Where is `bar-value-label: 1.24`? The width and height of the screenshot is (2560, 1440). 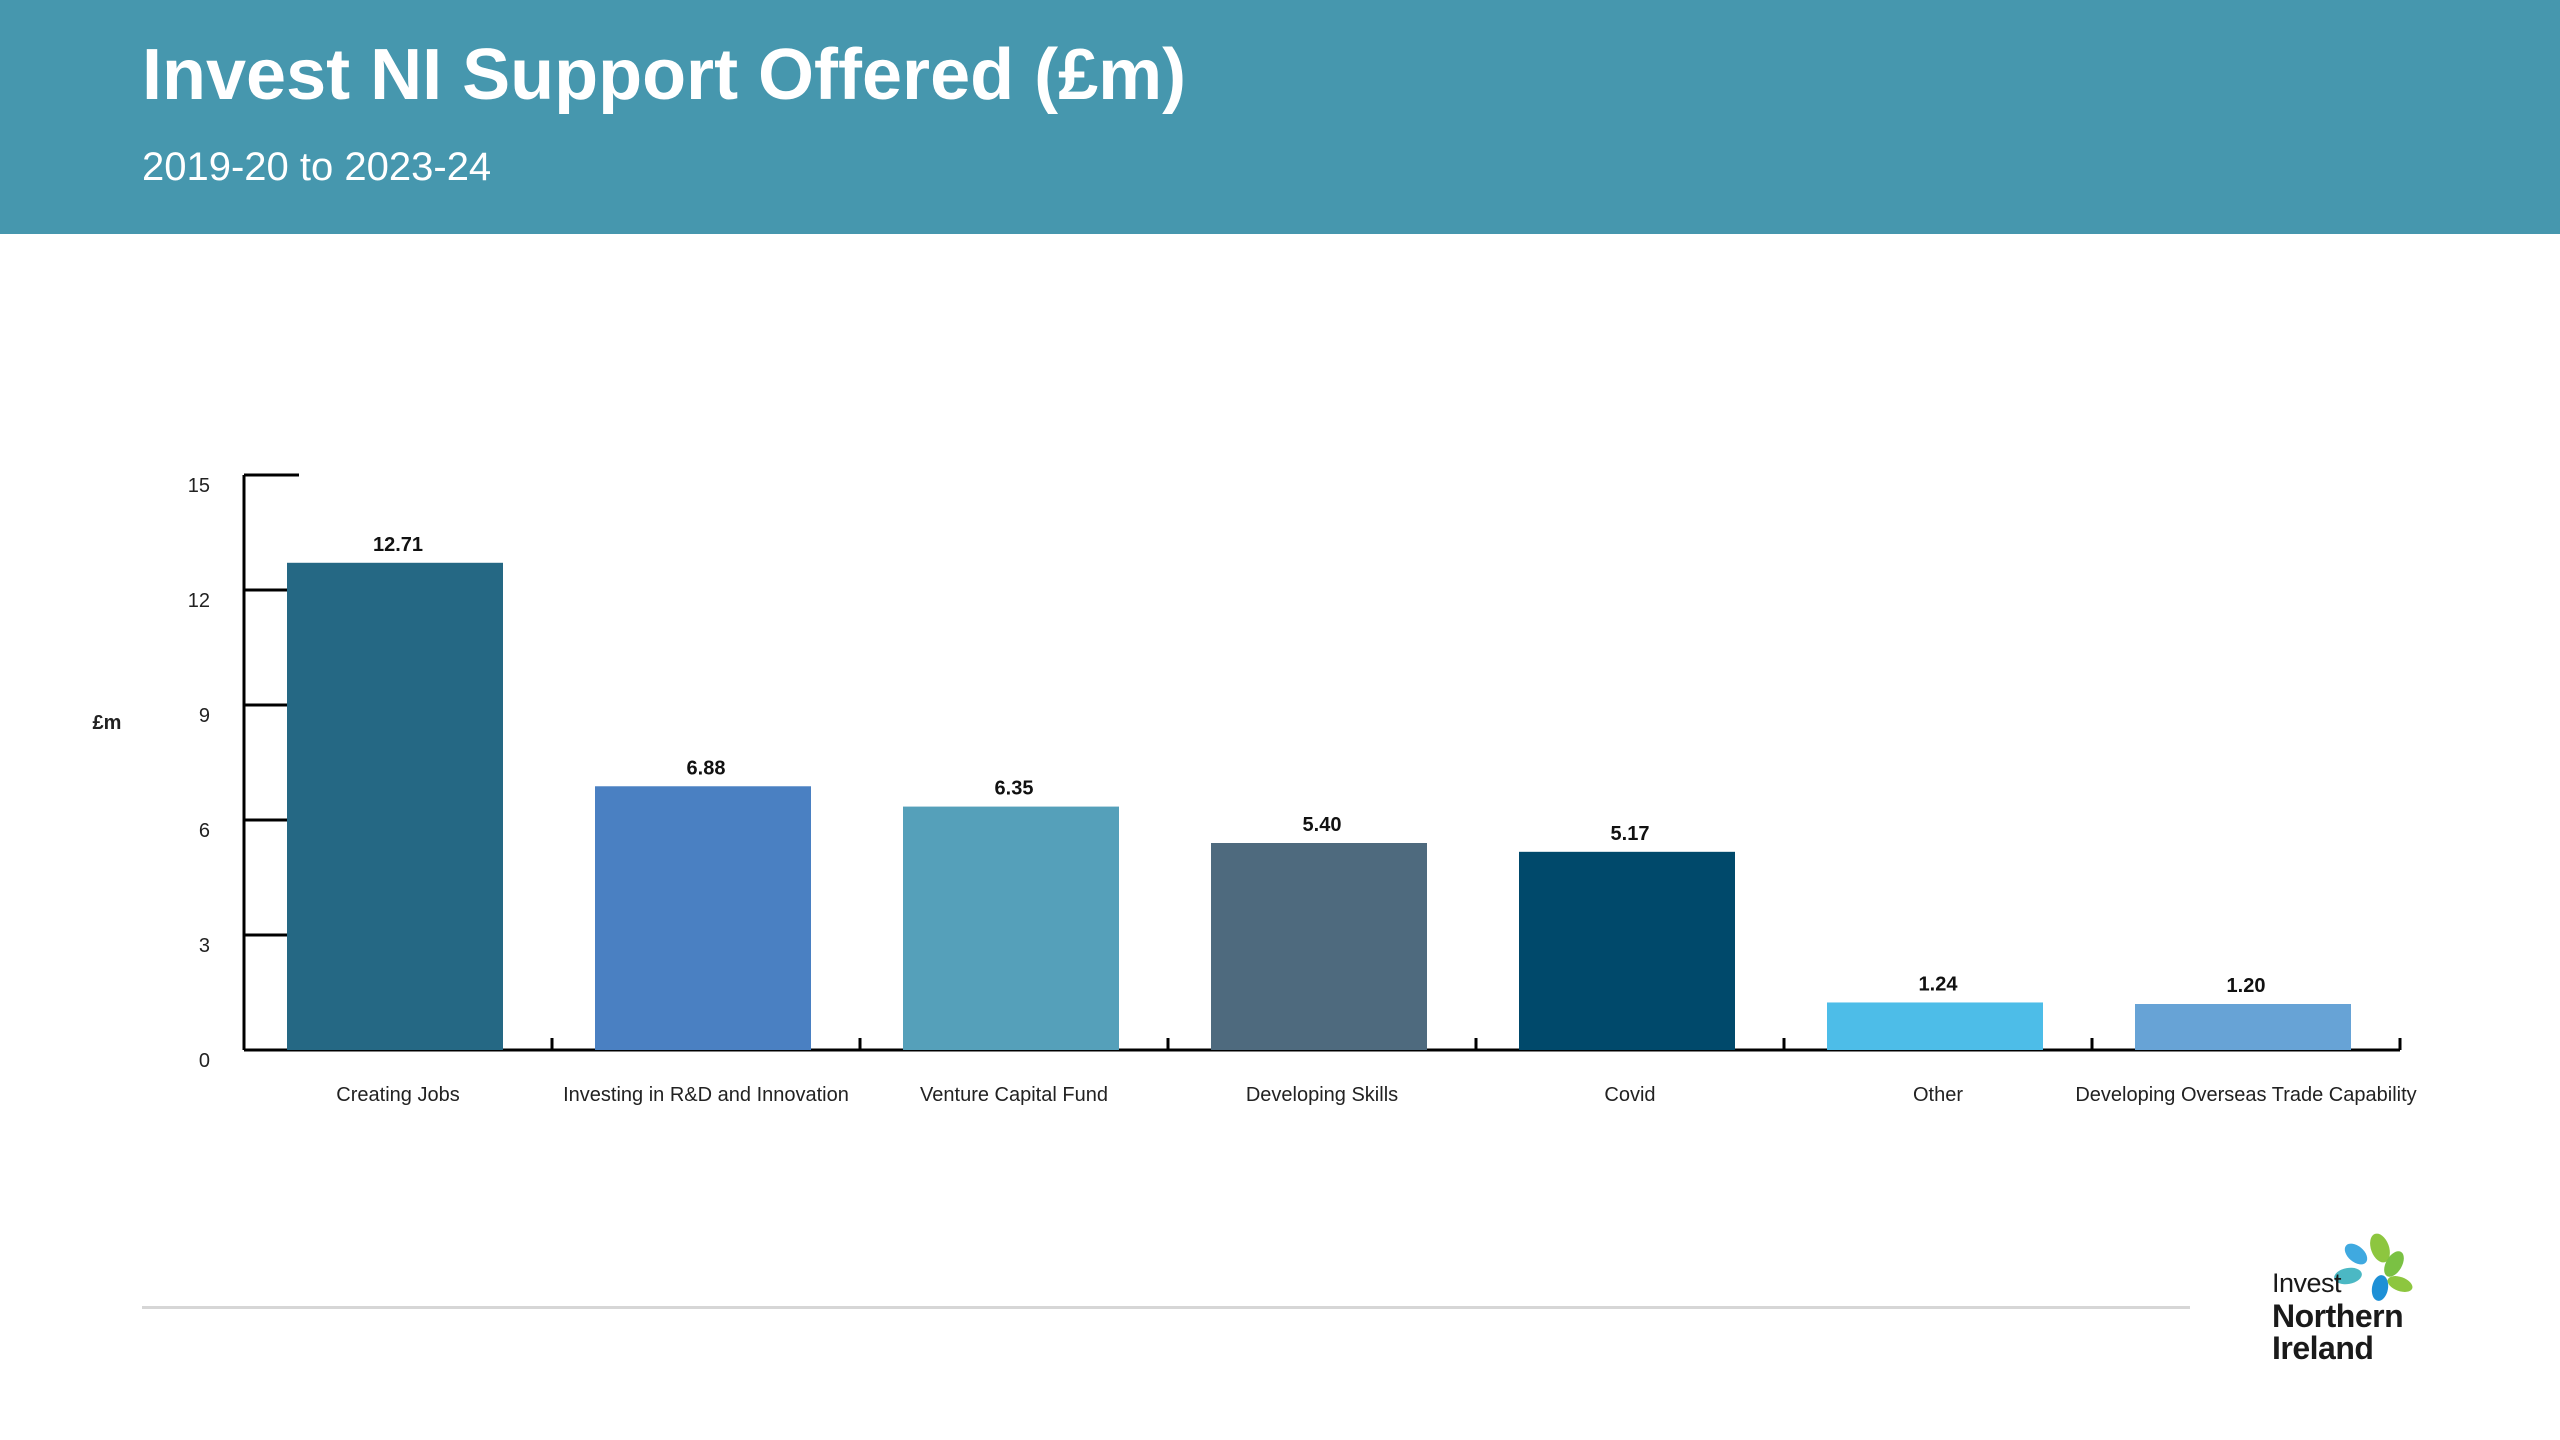
bar-value-label: 1.24 is located at coordinates (1939, 984).